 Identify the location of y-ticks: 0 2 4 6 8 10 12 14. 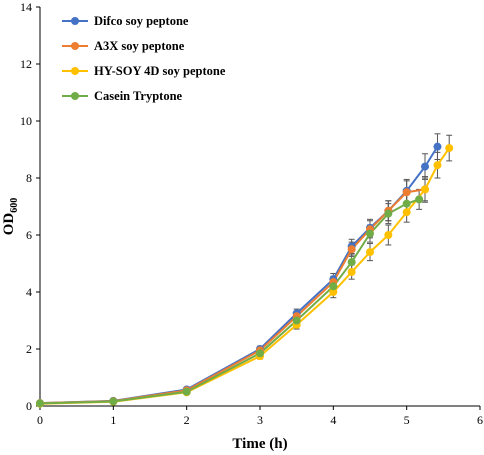
(30, 206).